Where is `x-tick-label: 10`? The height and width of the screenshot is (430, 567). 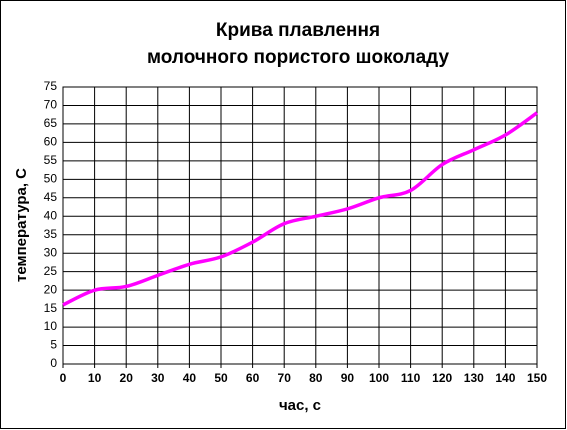
x-tick-label: 10 is located at coordinates (95, 378).